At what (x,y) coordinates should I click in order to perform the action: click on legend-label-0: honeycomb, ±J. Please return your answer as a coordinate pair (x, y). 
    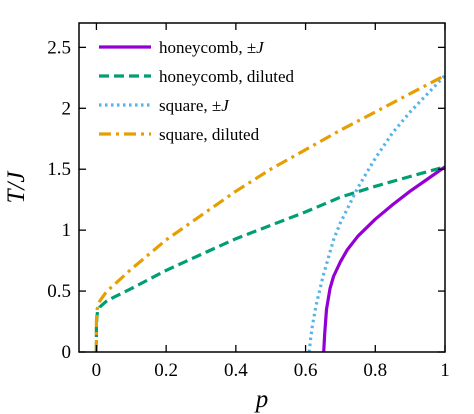
    Looking at the image, I should click on (212, 47).